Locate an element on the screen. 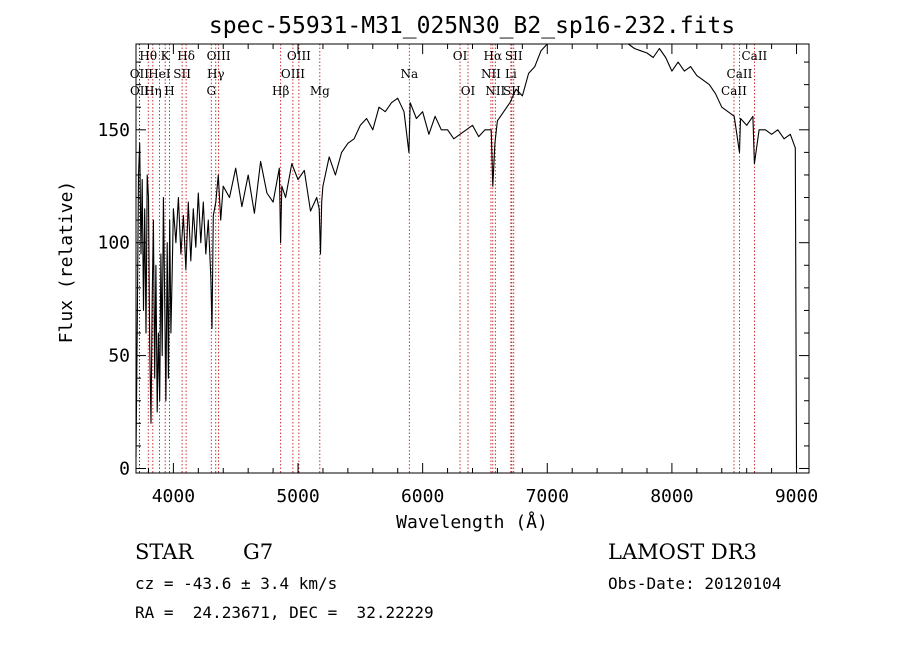 The width and height of the screenshot is (900, 649). x-tick-label: 7000 is located at coordinates (547, 496).